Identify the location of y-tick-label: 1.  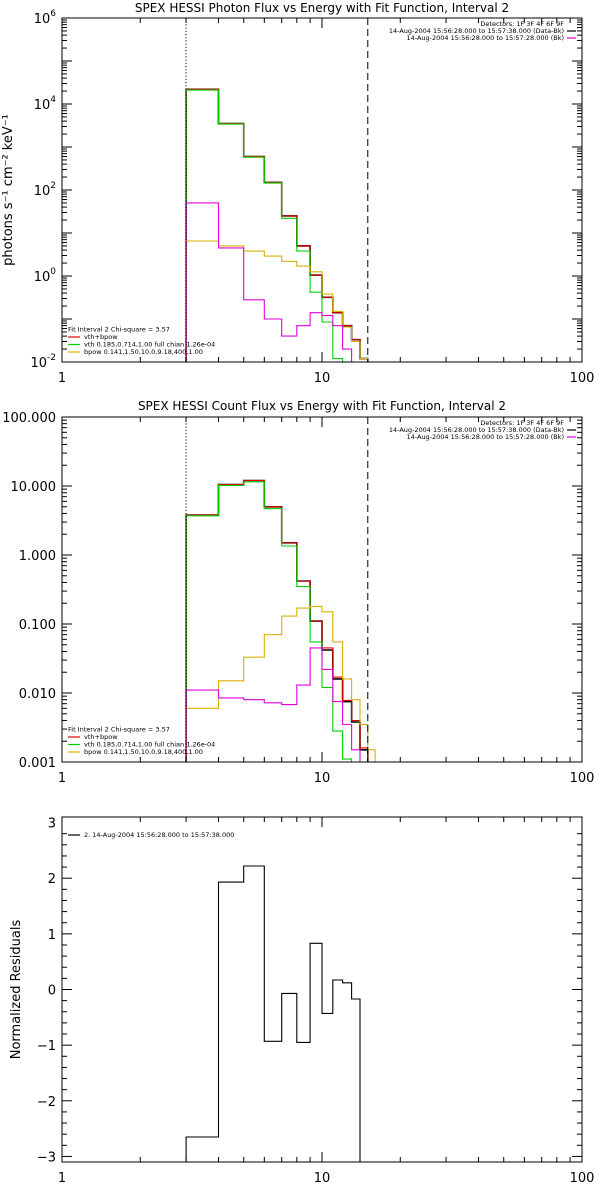
(52, 935).